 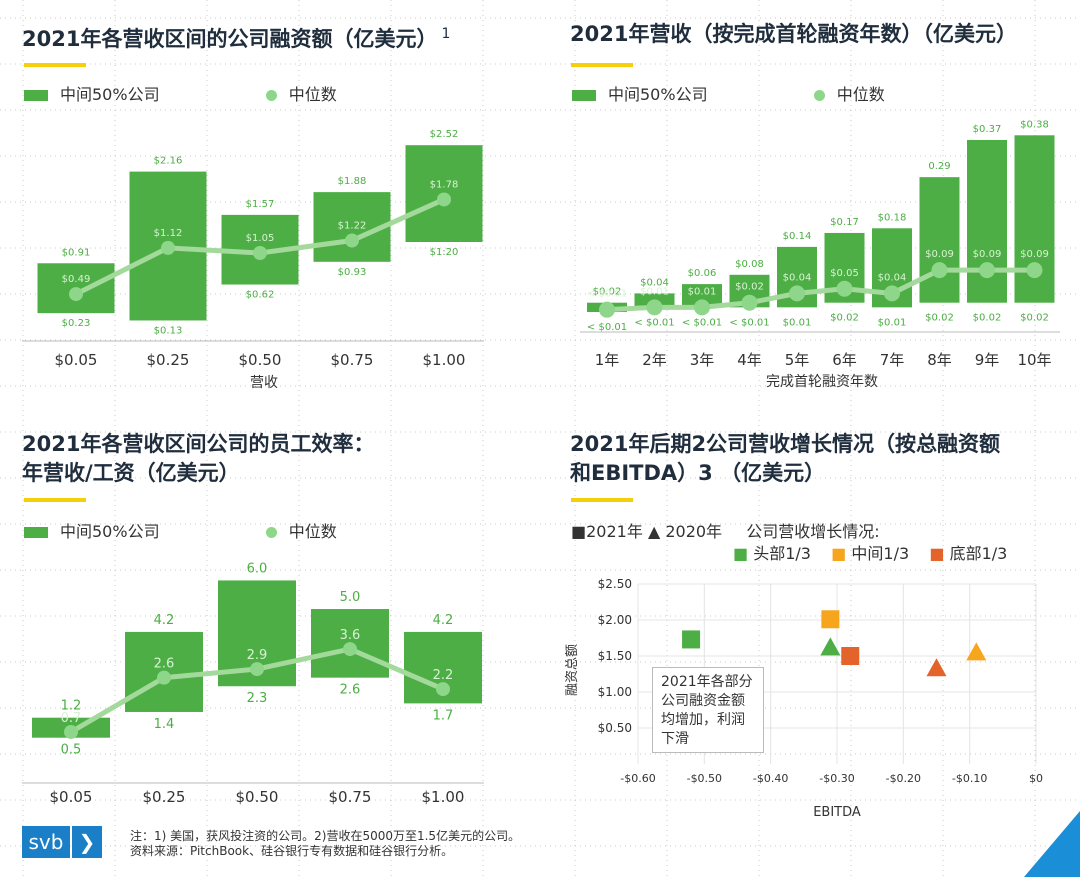 What do you see at coordinates (352, 181) in the screenshot?
I see `bar-high-label: $1.88` at bounding box center [352, 181].